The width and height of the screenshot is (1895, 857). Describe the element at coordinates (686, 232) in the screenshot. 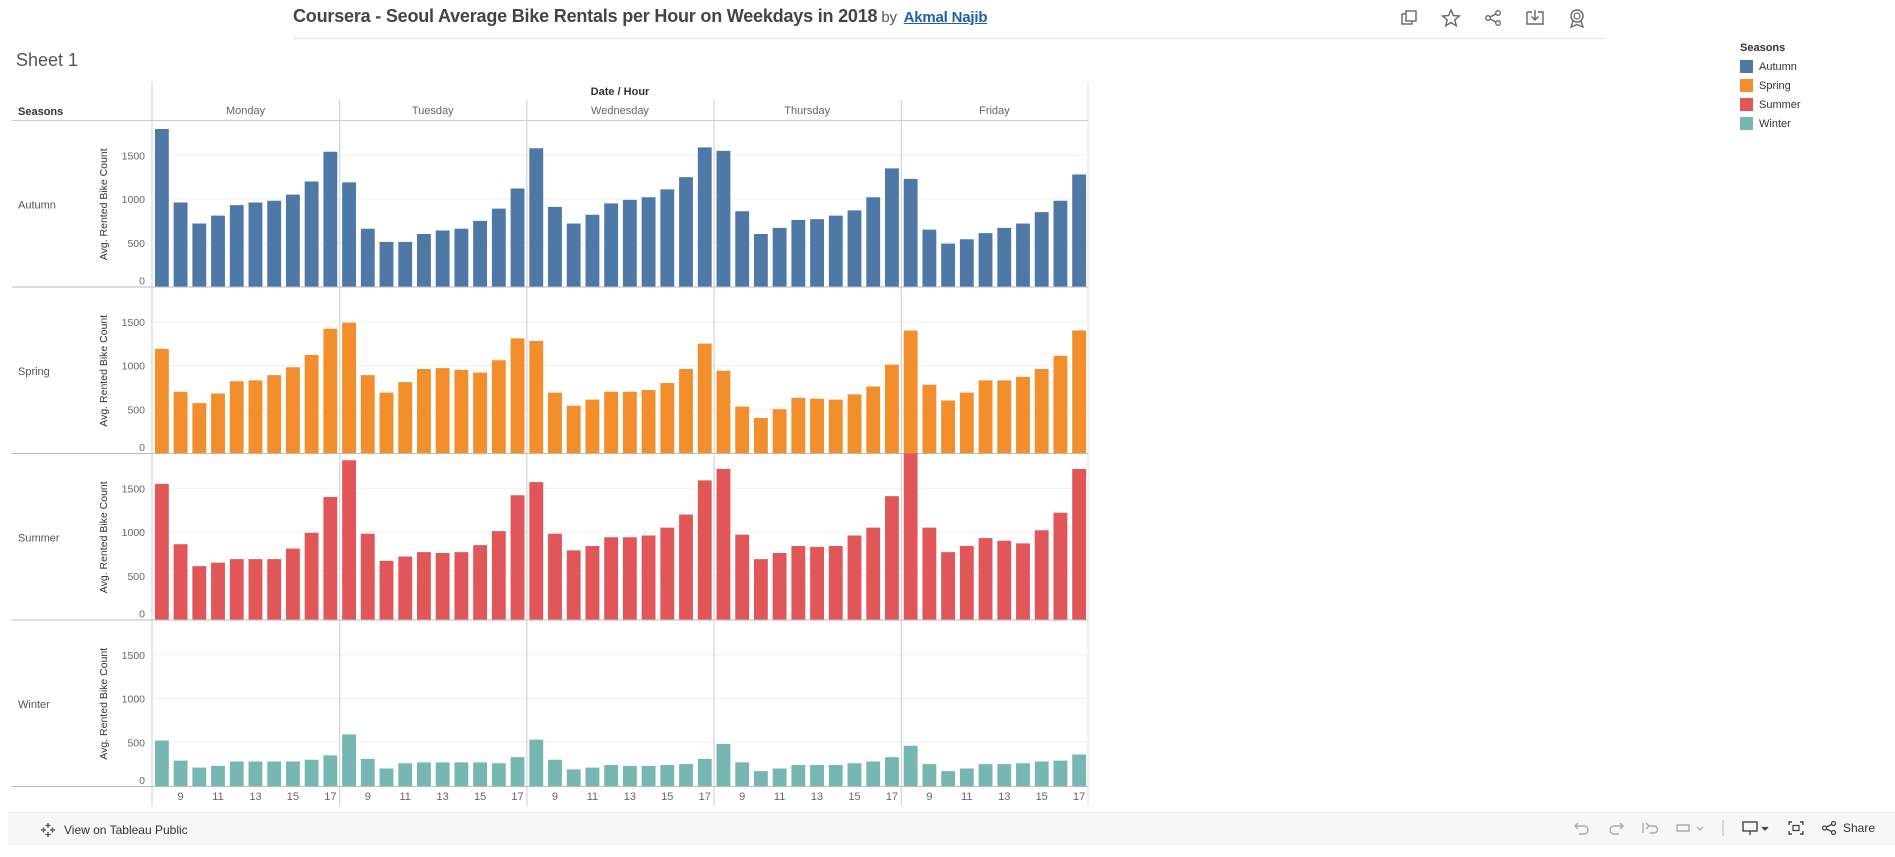

I see `bar-autumn-wednesday-h16` at that location.